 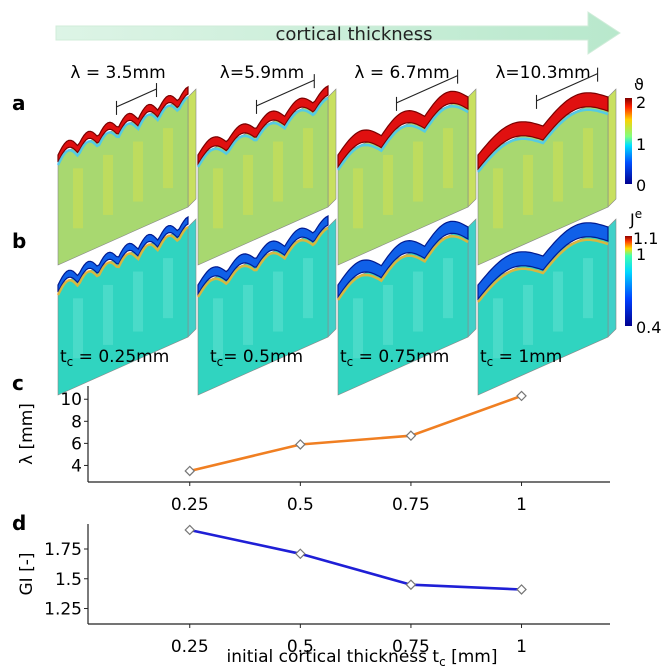 I want to click on chart-d-x-tick-label-3: 1, so click(x=521, y=647).